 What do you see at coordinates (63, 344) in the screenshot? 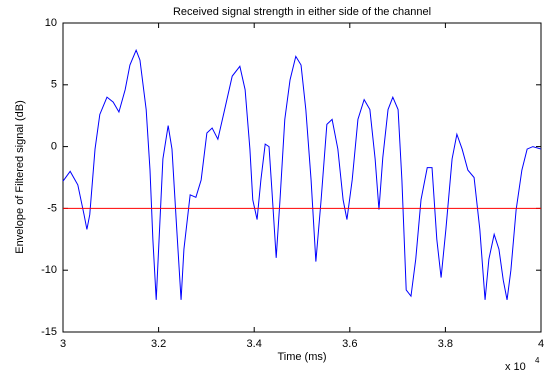
I see `x-tick-label: 3` at bounding box center [63, 344].